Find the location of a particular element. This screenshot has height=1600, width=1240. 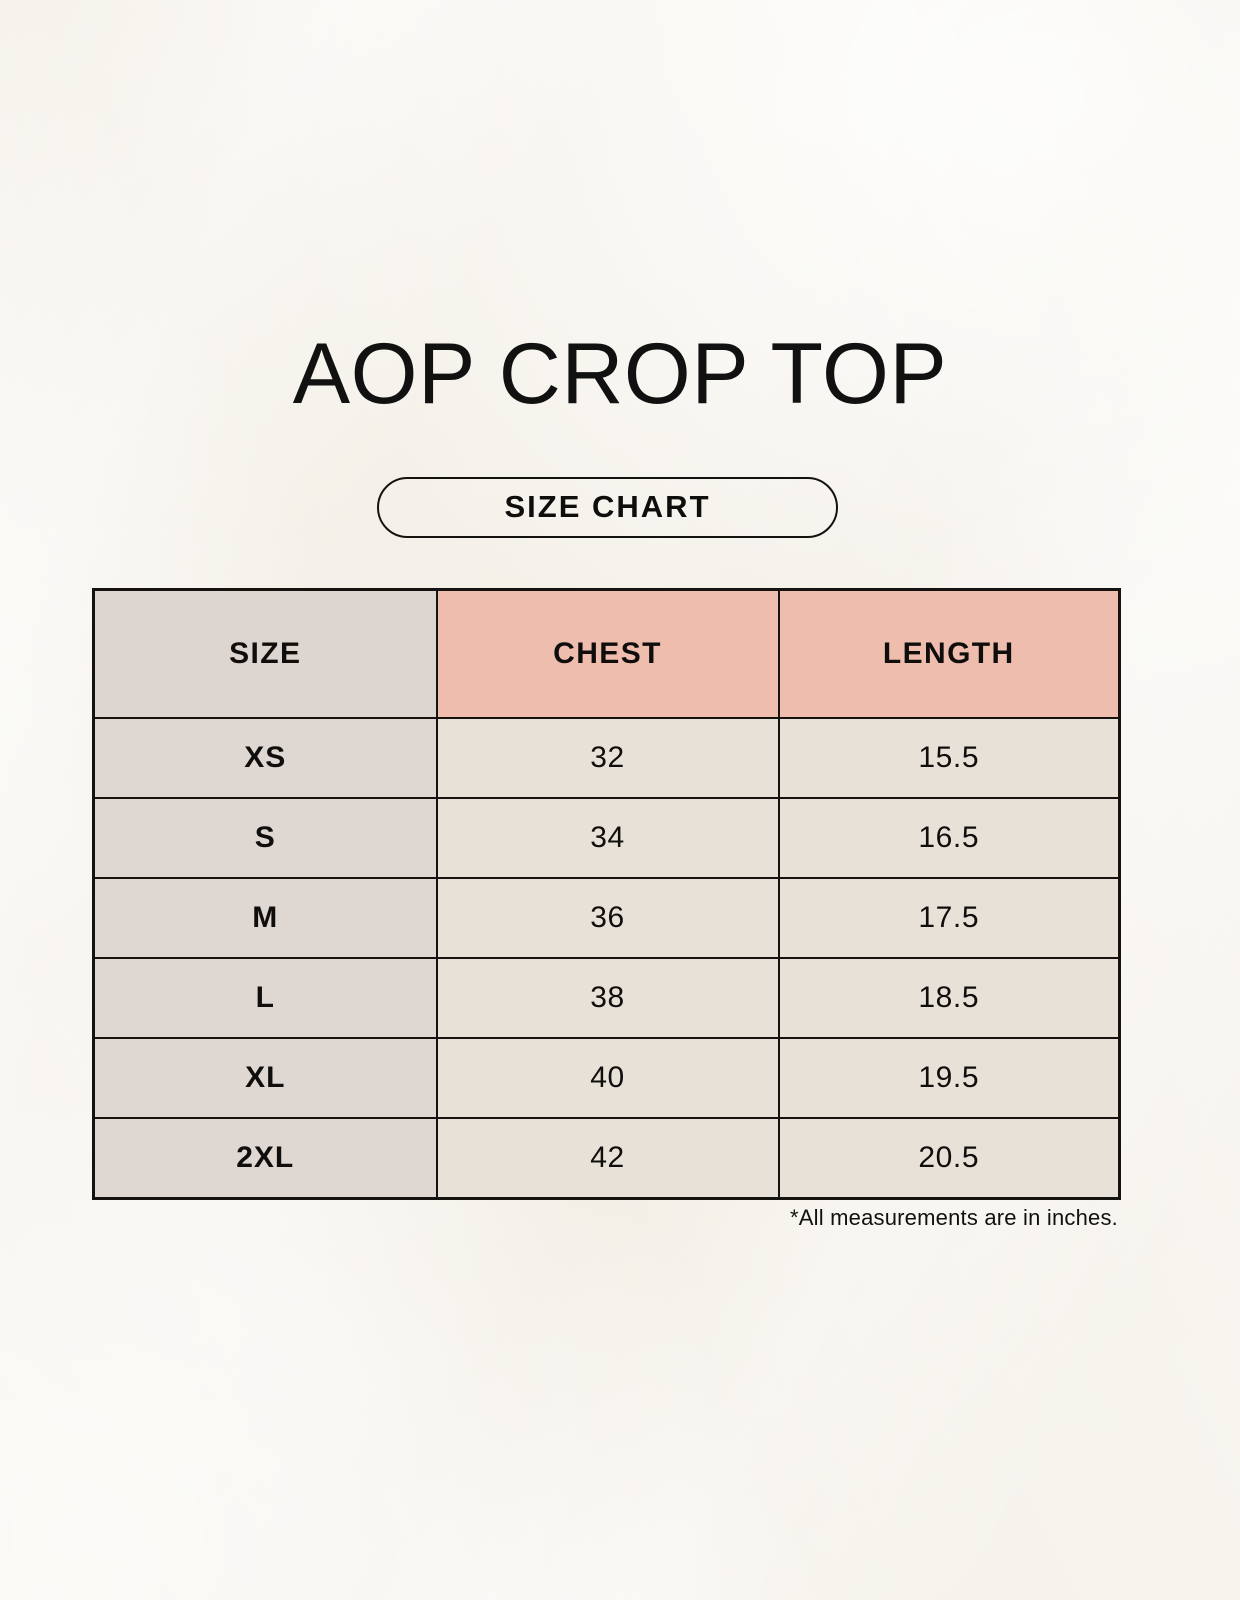

cell-chest: 36 is located at coordinates (607, 918).